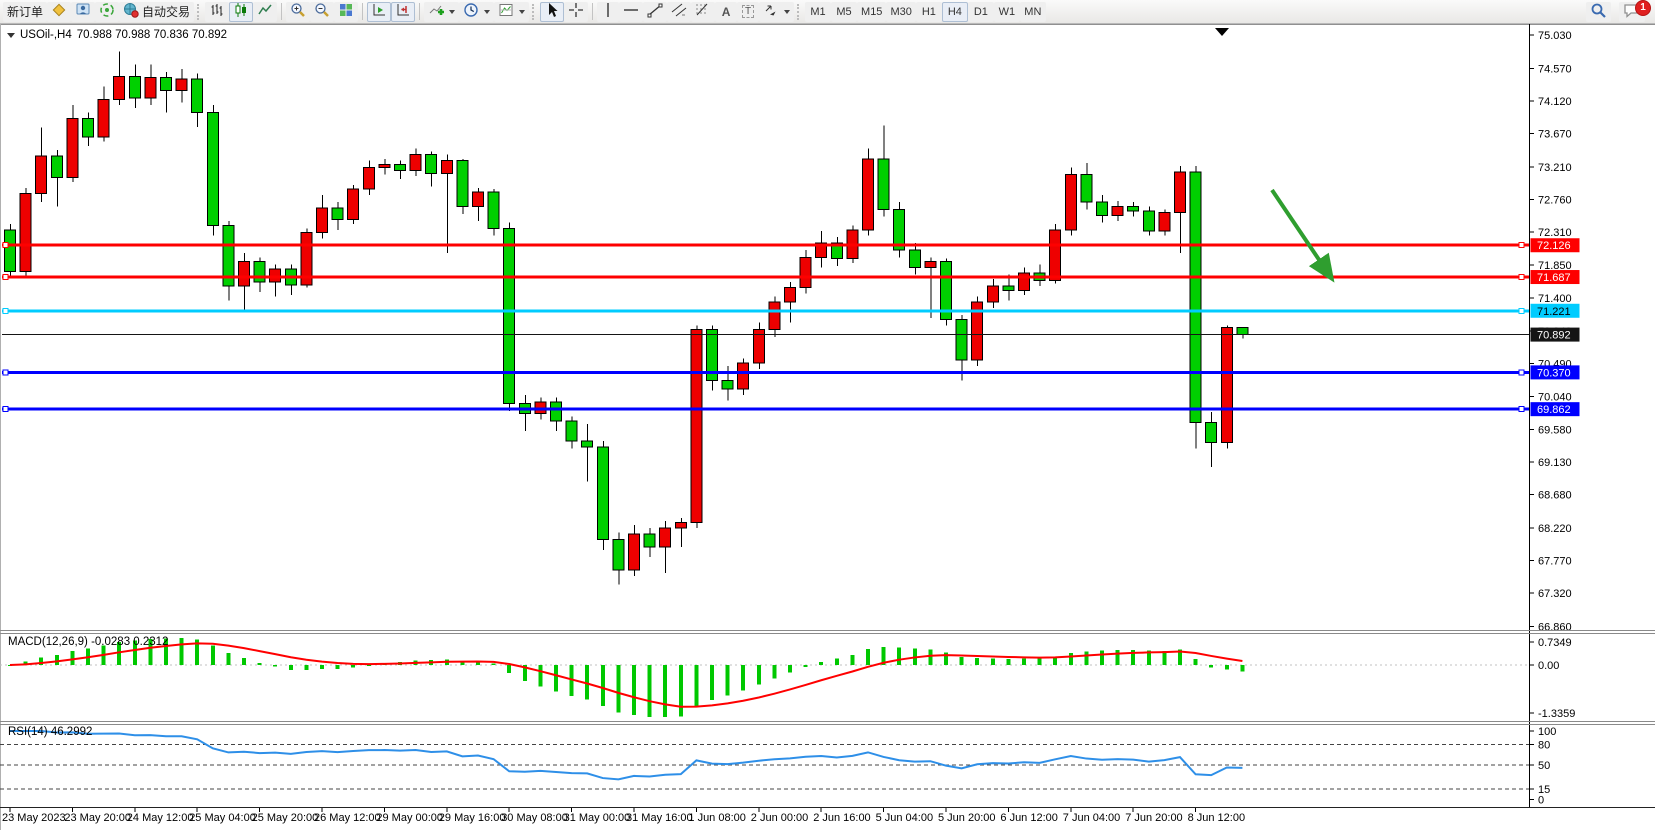  Describe the element at coordinates (954, 11) in the screenshot. I see `timeframe-h4-button: H4` at that location.